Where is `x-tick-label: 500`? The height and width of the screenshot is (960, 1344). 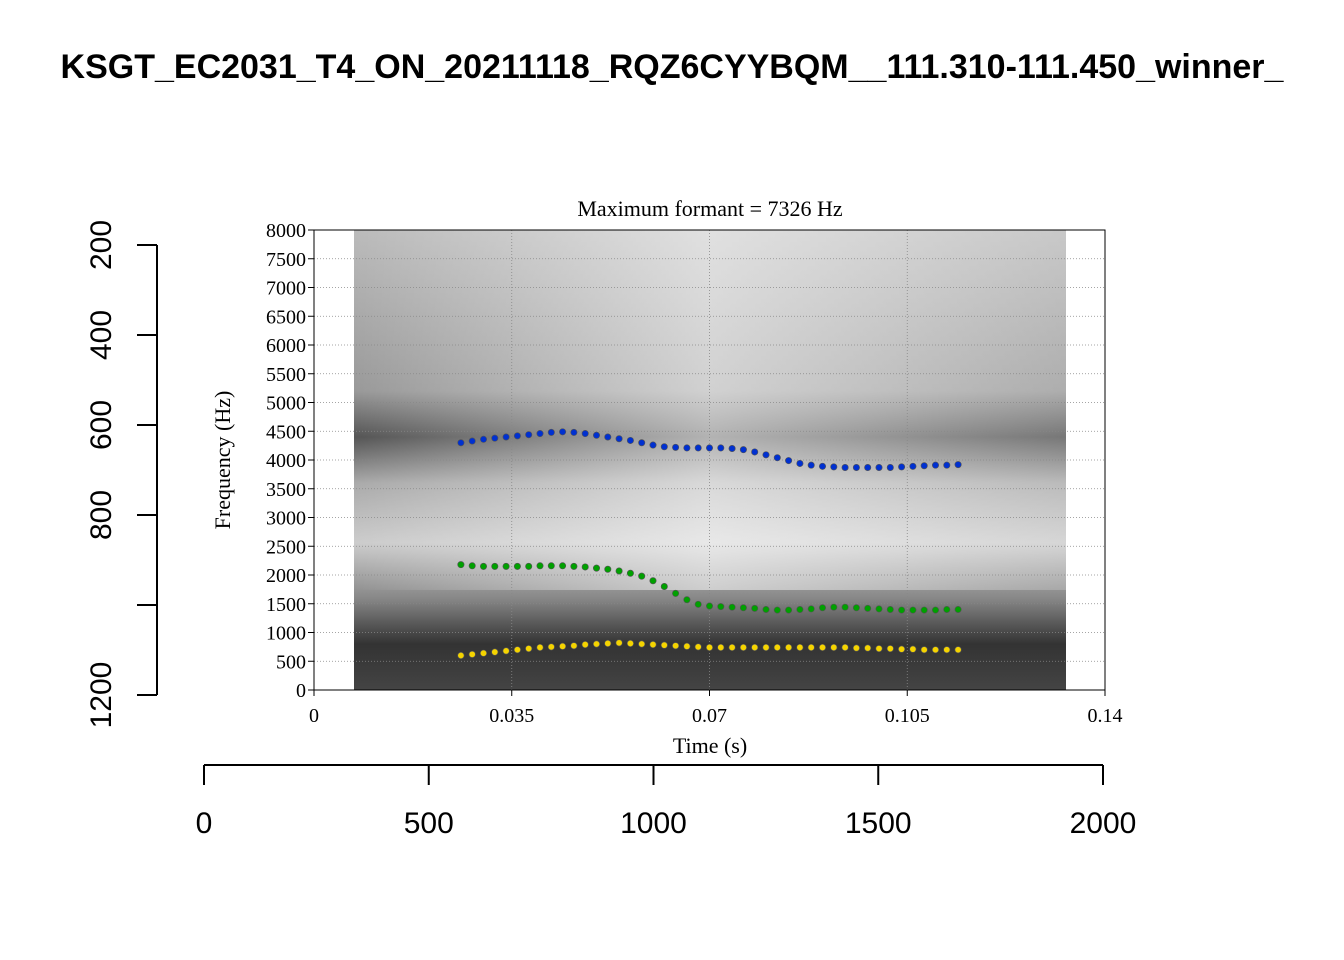 x-tick-label: 500 is located at coordinates (429, 823).